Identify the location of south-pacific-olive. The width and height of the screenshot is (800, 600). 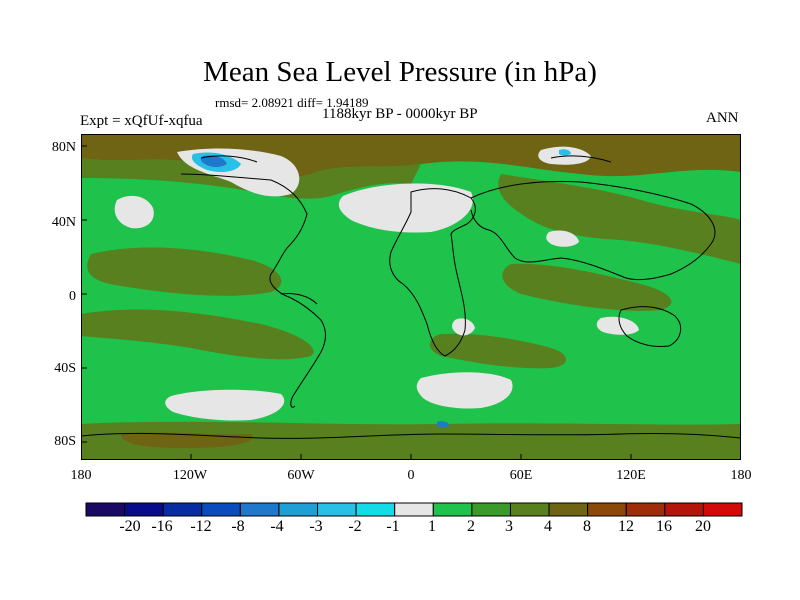
(197, 334).